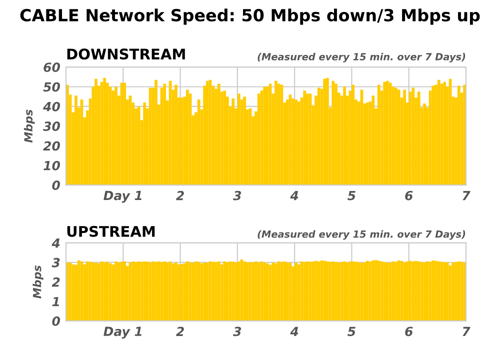  I want to click on y-tick-label: 60, so click(52, 67).